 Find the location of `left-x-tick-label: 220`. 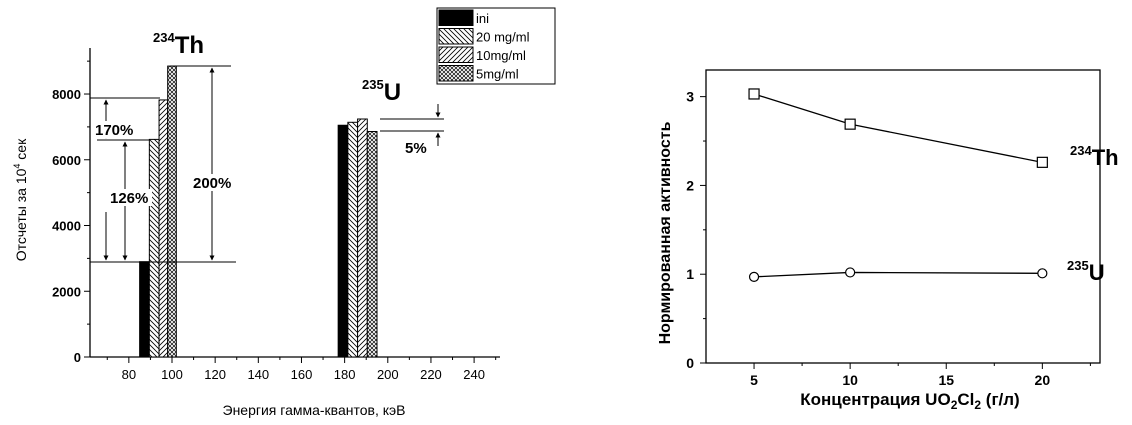

left-x-tick-label: 220 is located at coordinates (431, 374).